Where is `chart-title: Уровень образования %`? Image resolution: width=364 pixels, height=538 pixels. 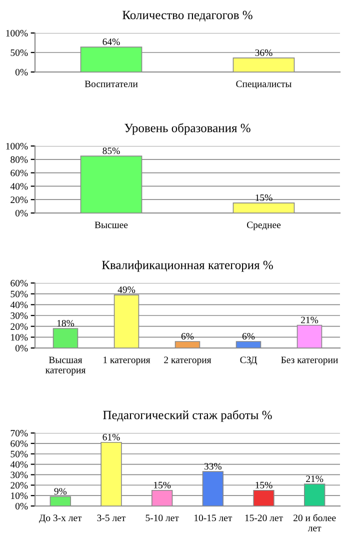
chart-title: Уровень образования % is located at coordinates (187, 129).